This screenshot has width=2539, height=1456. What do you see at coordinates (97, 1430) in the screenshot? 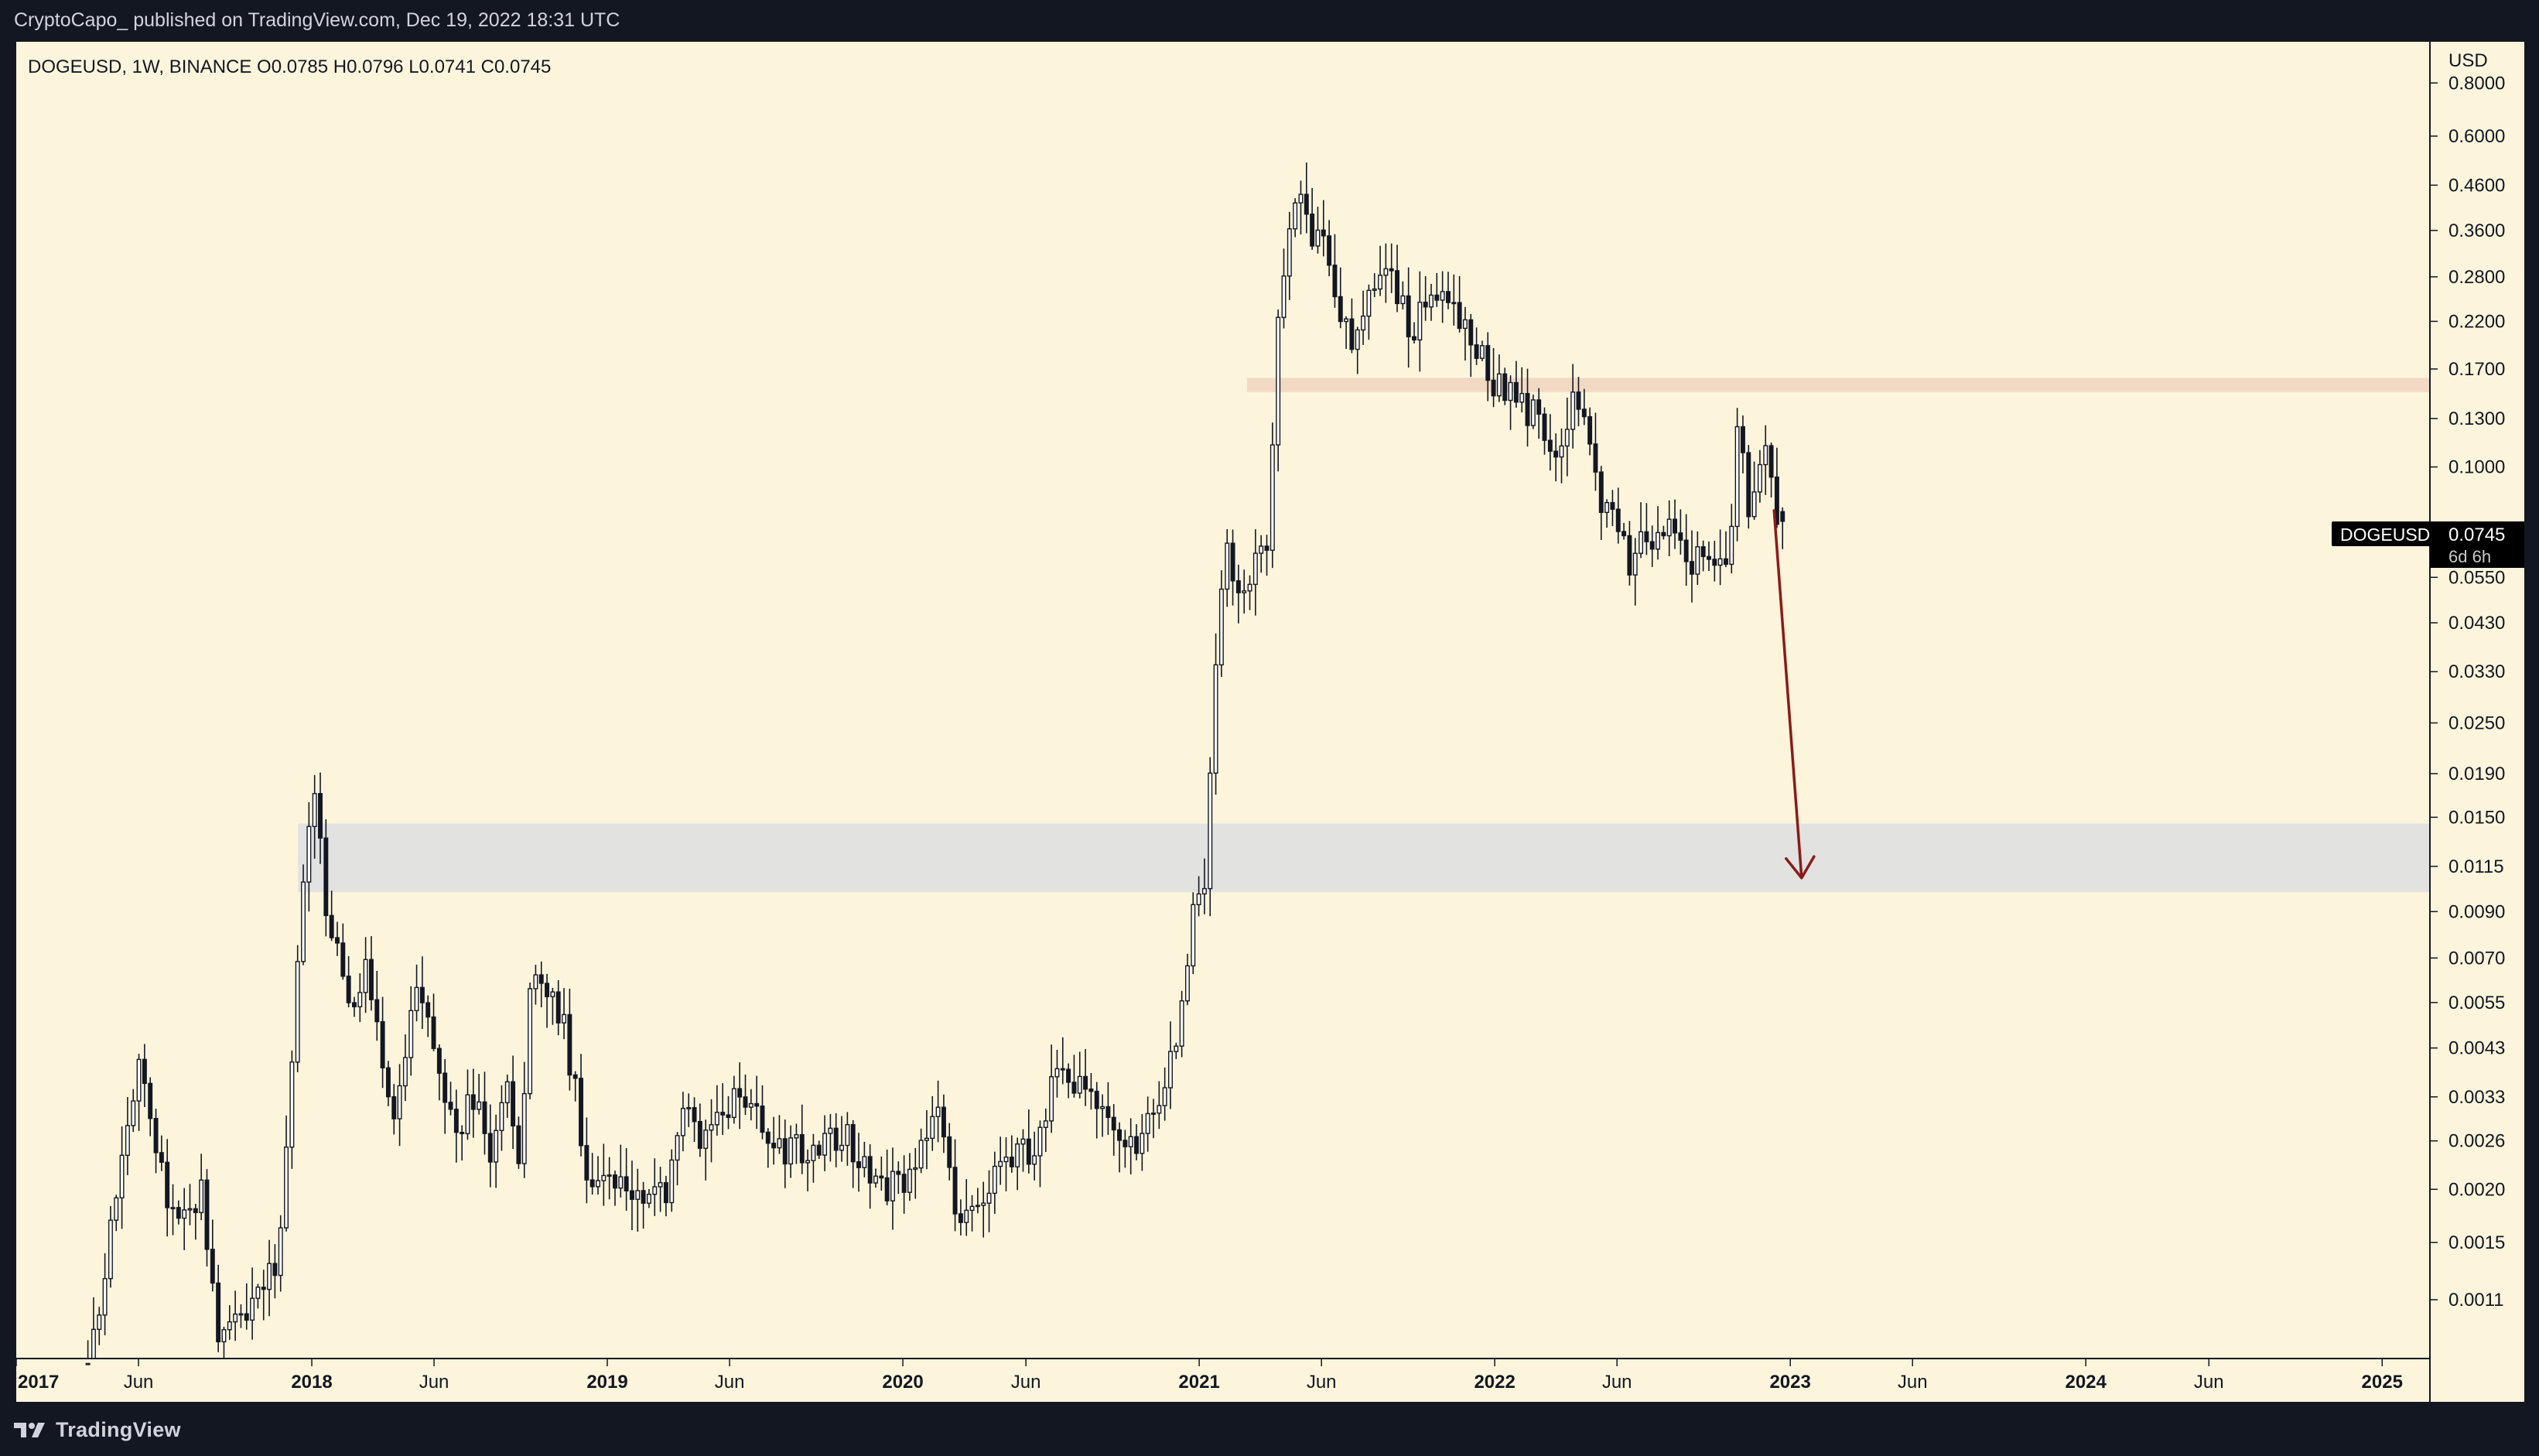
I see `tradingview-logo: TradingView` at bounding box center [97, 1430].